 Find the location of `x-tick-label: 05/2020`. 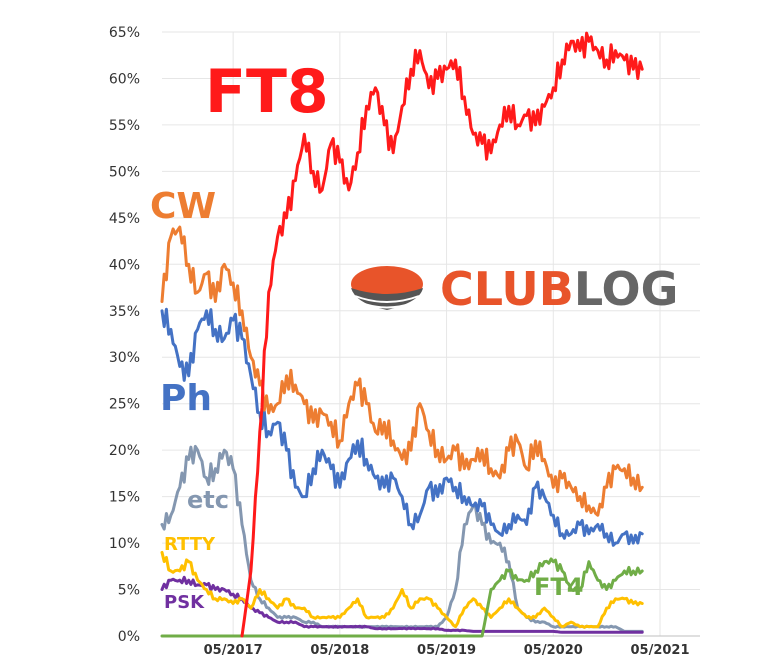

x-tick-label: 05/2020 is located at coordinates (553, 650).